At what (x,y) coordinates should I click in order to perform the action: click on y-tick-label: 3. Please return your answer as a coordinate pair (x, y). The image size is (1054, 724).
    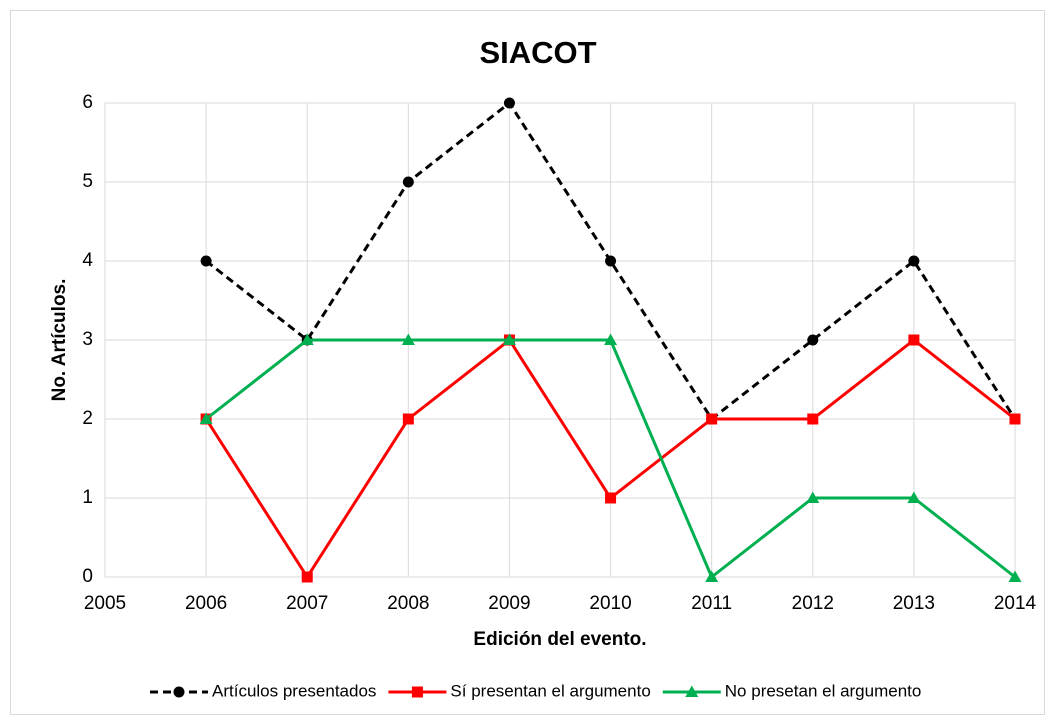
    Looking at the image, I should click on (87, 339).